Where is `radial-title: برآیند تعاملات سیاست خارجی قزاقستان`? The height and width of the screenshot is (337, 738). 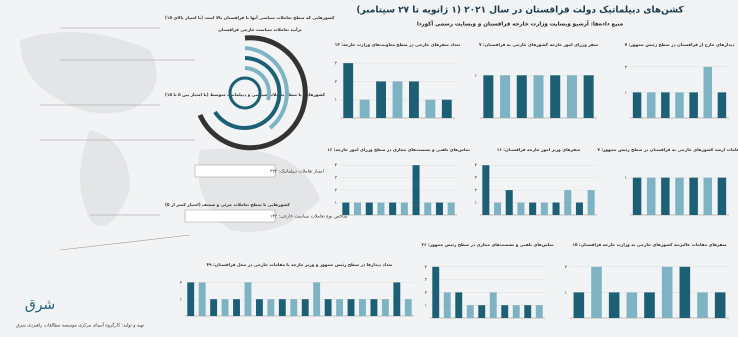 radial-title: برآیند تعاملات سیاست خارجی قزاقستان is located at coordinates (260, 29).